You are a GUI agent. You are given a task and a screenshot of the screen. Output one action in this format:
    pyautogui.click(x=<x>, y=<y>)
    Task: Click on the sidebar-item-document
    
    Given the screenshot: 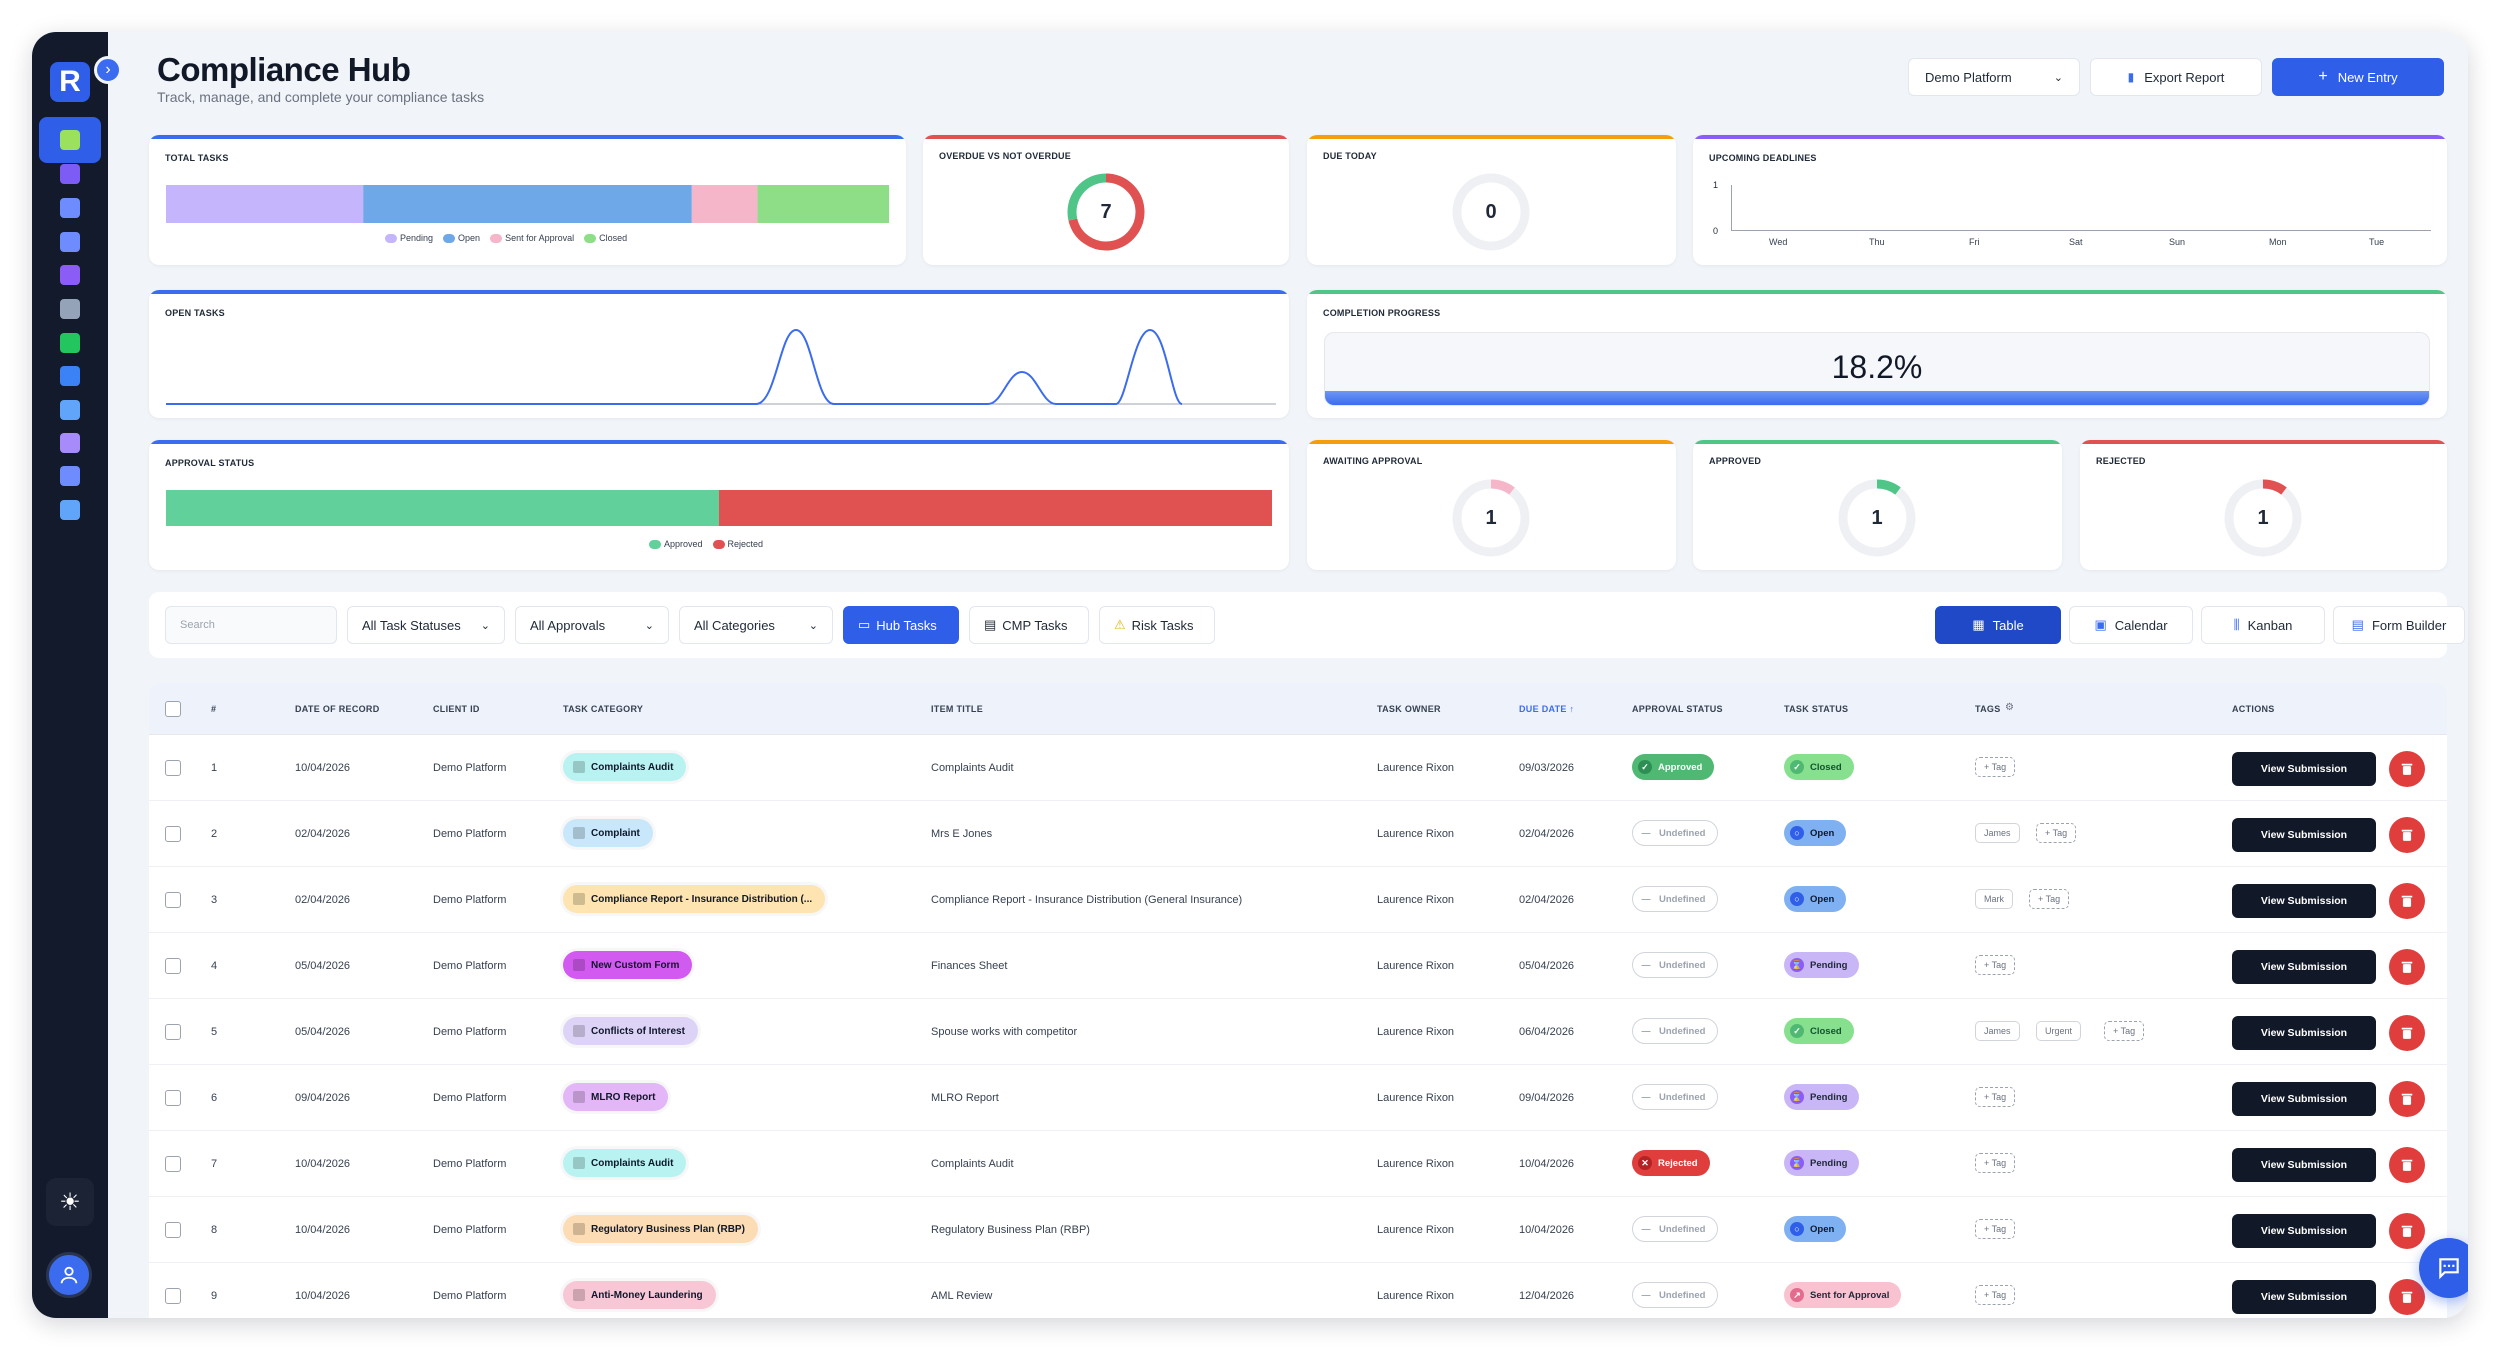 What is the action you would take?
    pyautogui.click(x=70, y=410)
    